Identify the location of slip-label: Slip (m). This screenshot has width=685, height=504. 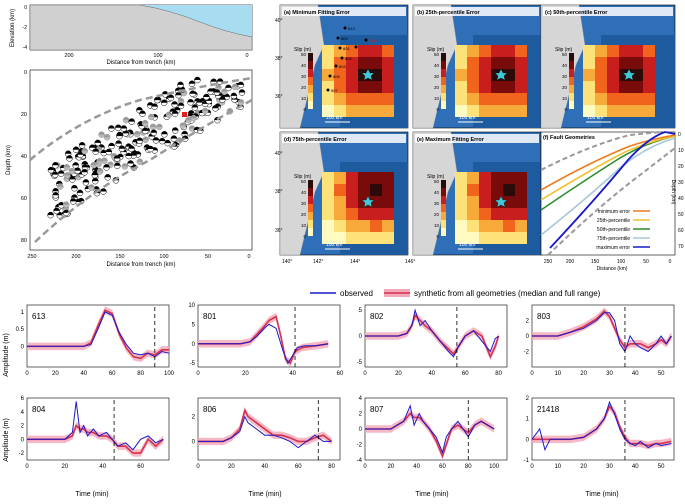
(436, 50).